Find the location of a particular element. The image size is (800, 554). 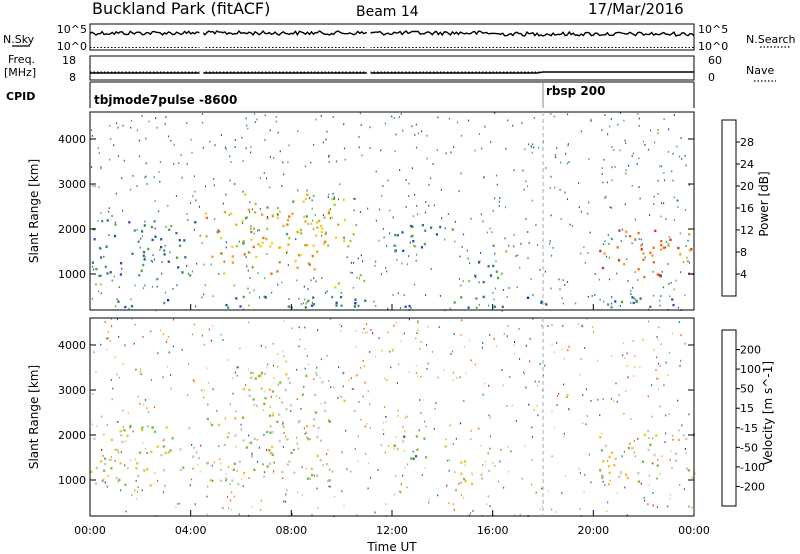

freq-strip-frame is located at coordinates (392, 68).